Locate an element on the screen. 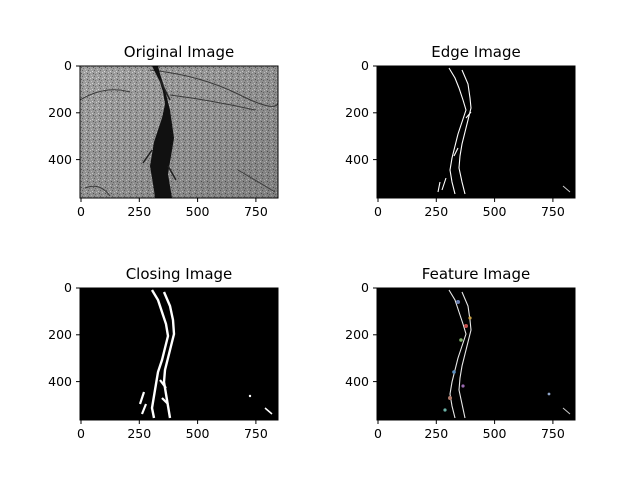 This screenshot has width=640, height=480. axes-frame-original is located at coordinates (179, 132).